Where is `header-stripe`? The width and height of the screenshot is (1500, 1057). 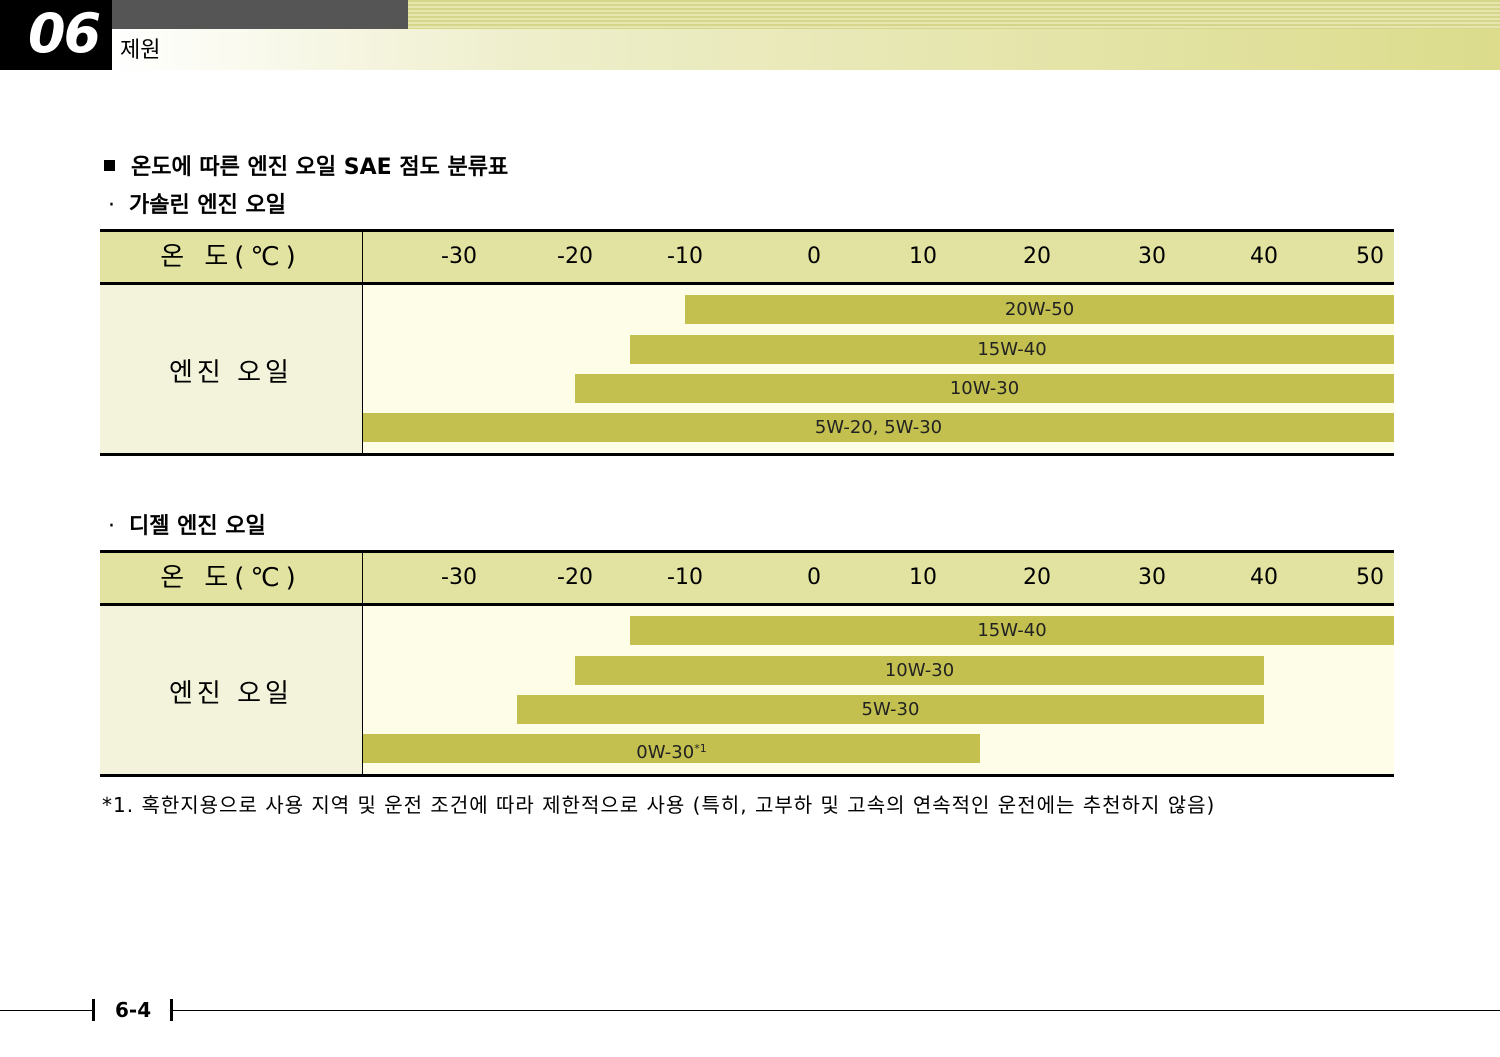
header-stripe is located at coordinates (954, 14).